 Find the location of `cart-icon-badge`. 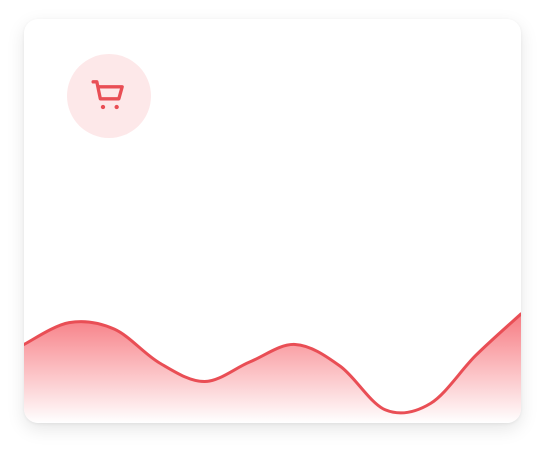

cart-icon-badge is located at coordinates (109, 96).